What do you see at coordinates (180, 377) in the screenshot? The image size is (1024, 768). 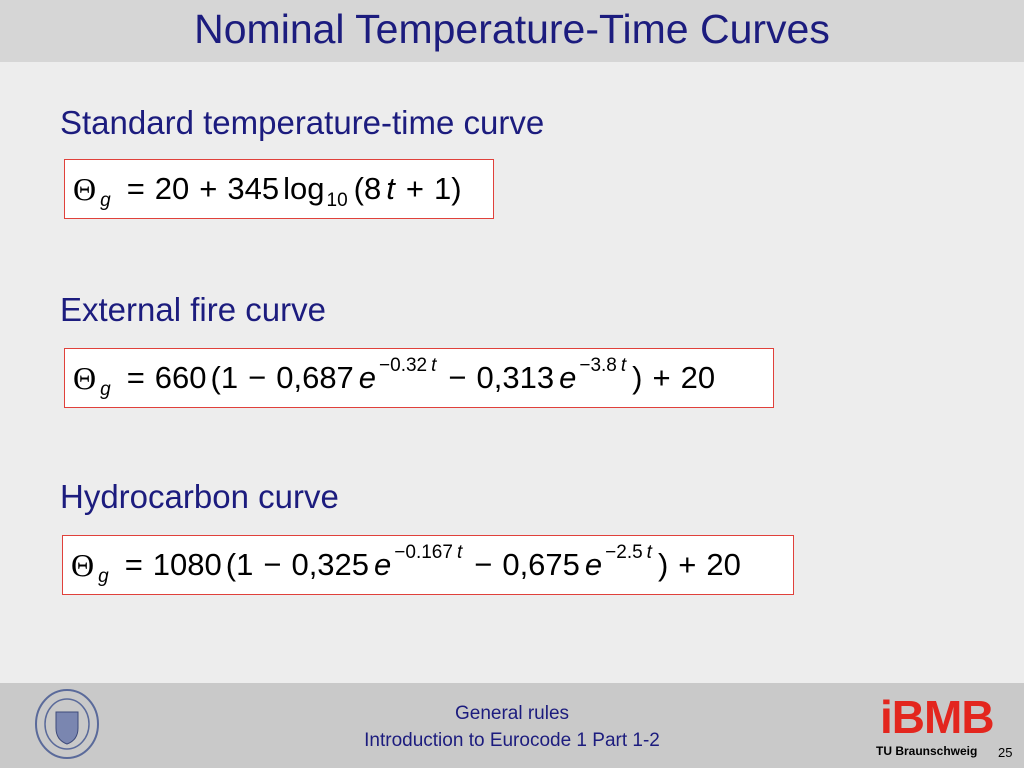 I see `equation-token: 660` at bounding box center [180, 377].